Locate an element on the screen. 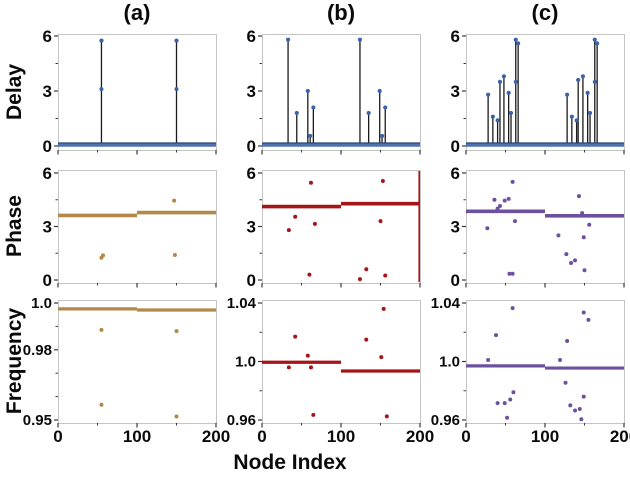 Image resolution: width=630 pixels, height=480 pixels. y-tick-label: 1.0 is located at coordinates (245, 362).